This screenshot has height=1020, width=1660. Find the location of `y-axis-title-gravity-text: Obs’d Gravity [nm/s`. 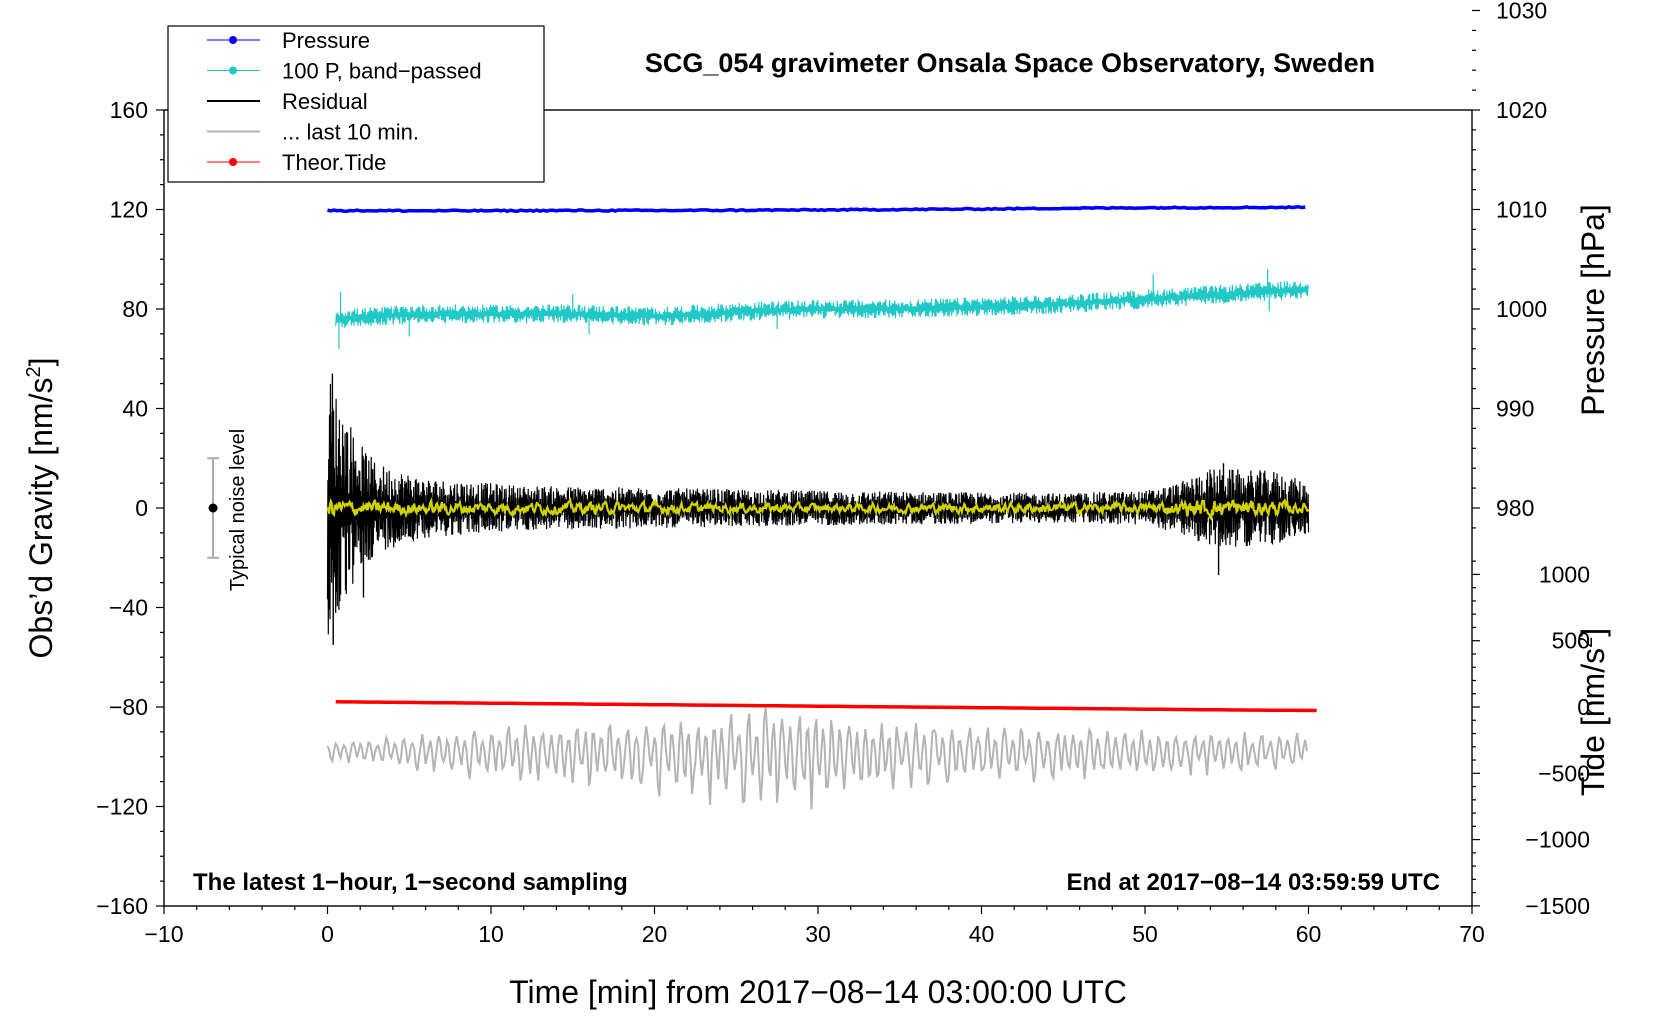

y-axis-title-gravity-text: Obs’d Gravity [nm/s is located at coordinates (41, 518).